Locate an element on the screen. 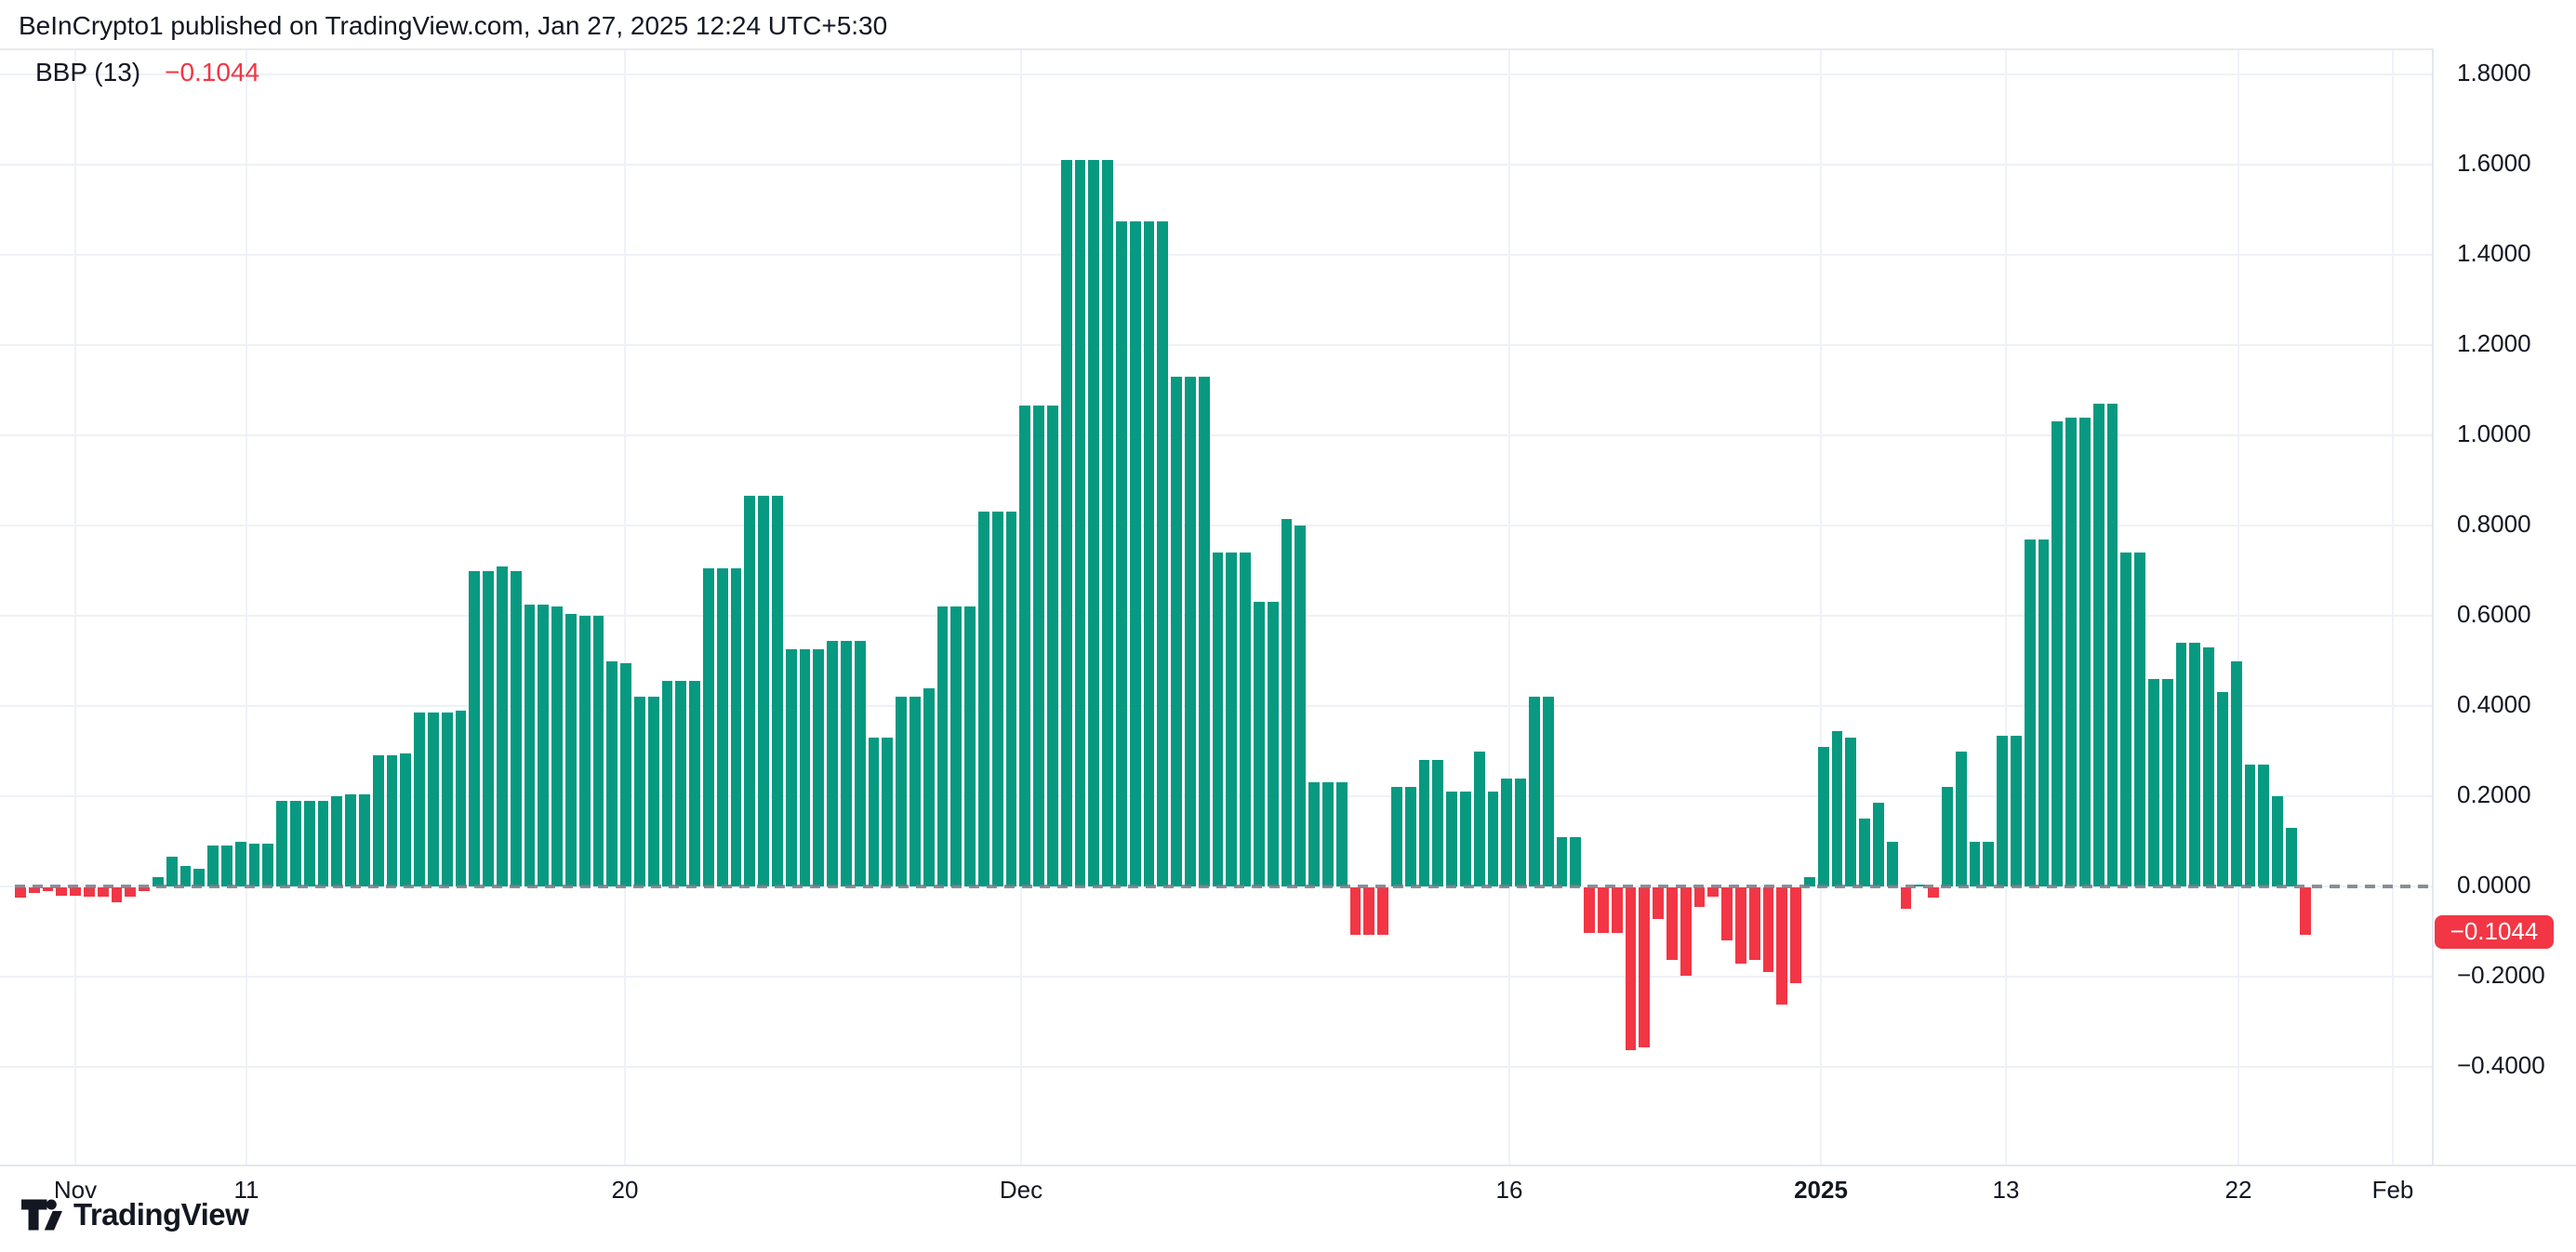  time-tick-label: 16 is located at coordinates (1509, 1190).